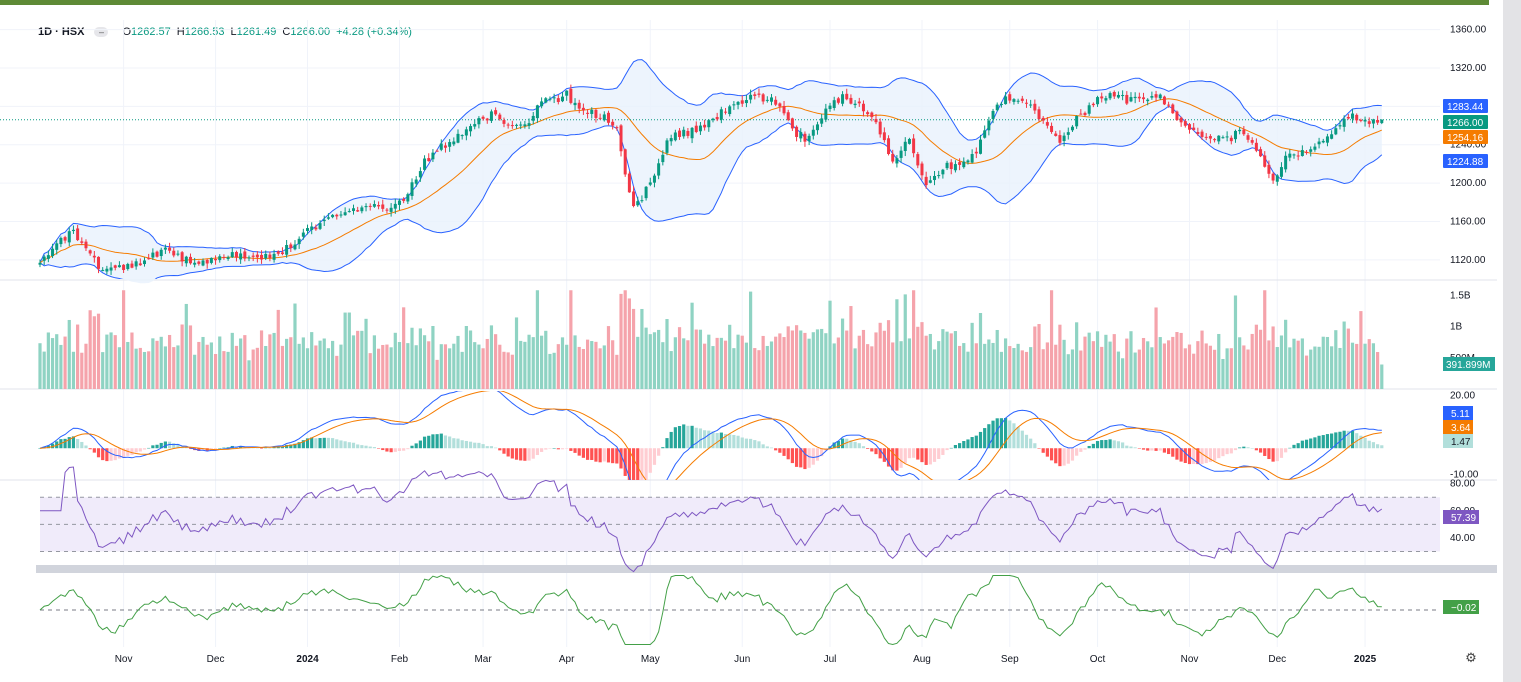 Image resolution: width=1521 pixels, height=682 pixels. What do you see at coordinates (286, 32) in the screenshot?
I see `close-label: C` at bounding box center [286, 32].